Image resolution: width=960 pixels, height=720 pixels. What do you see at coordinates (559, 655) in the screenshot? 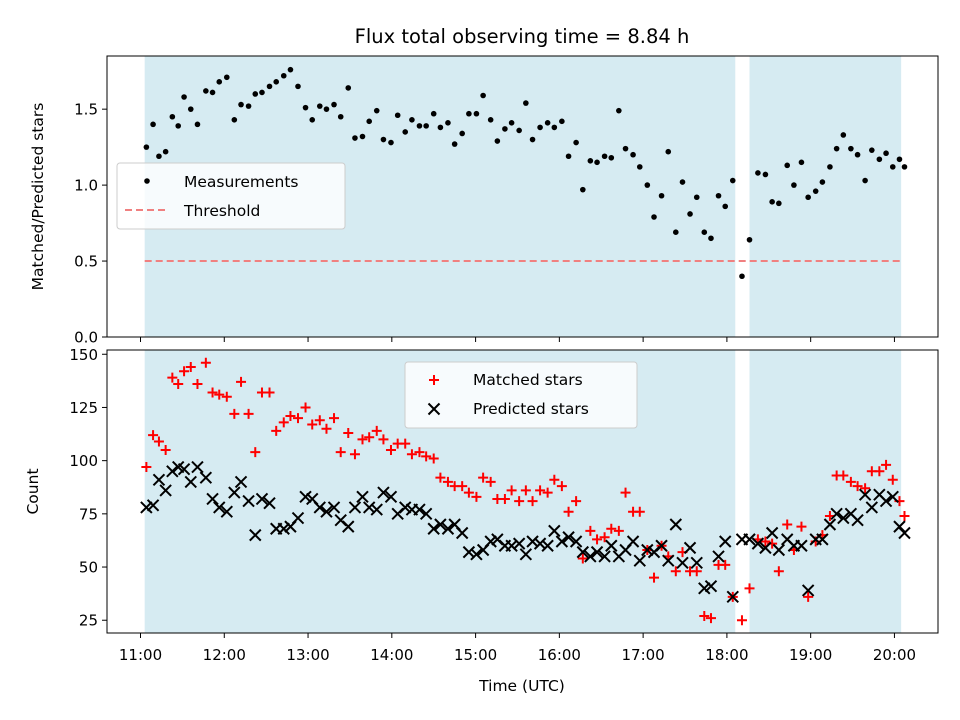
I see `x-tick-label: 16:00` at bounding box center [559, 655].